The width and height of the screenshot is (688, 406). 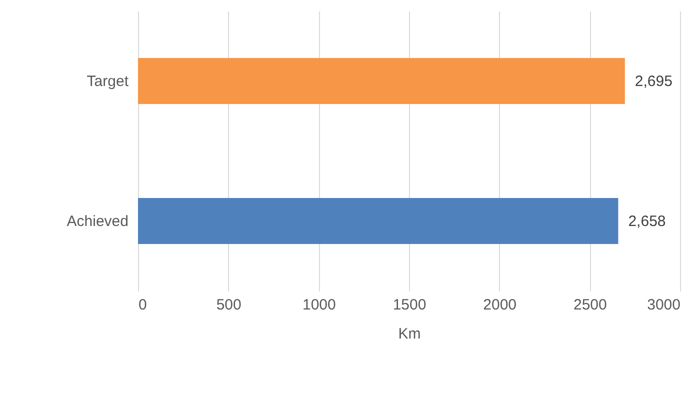 What do you see at coordinates (142, 305) in the screenshot?
I see `x-tick-label: 0` at bounding box center [142, 305].